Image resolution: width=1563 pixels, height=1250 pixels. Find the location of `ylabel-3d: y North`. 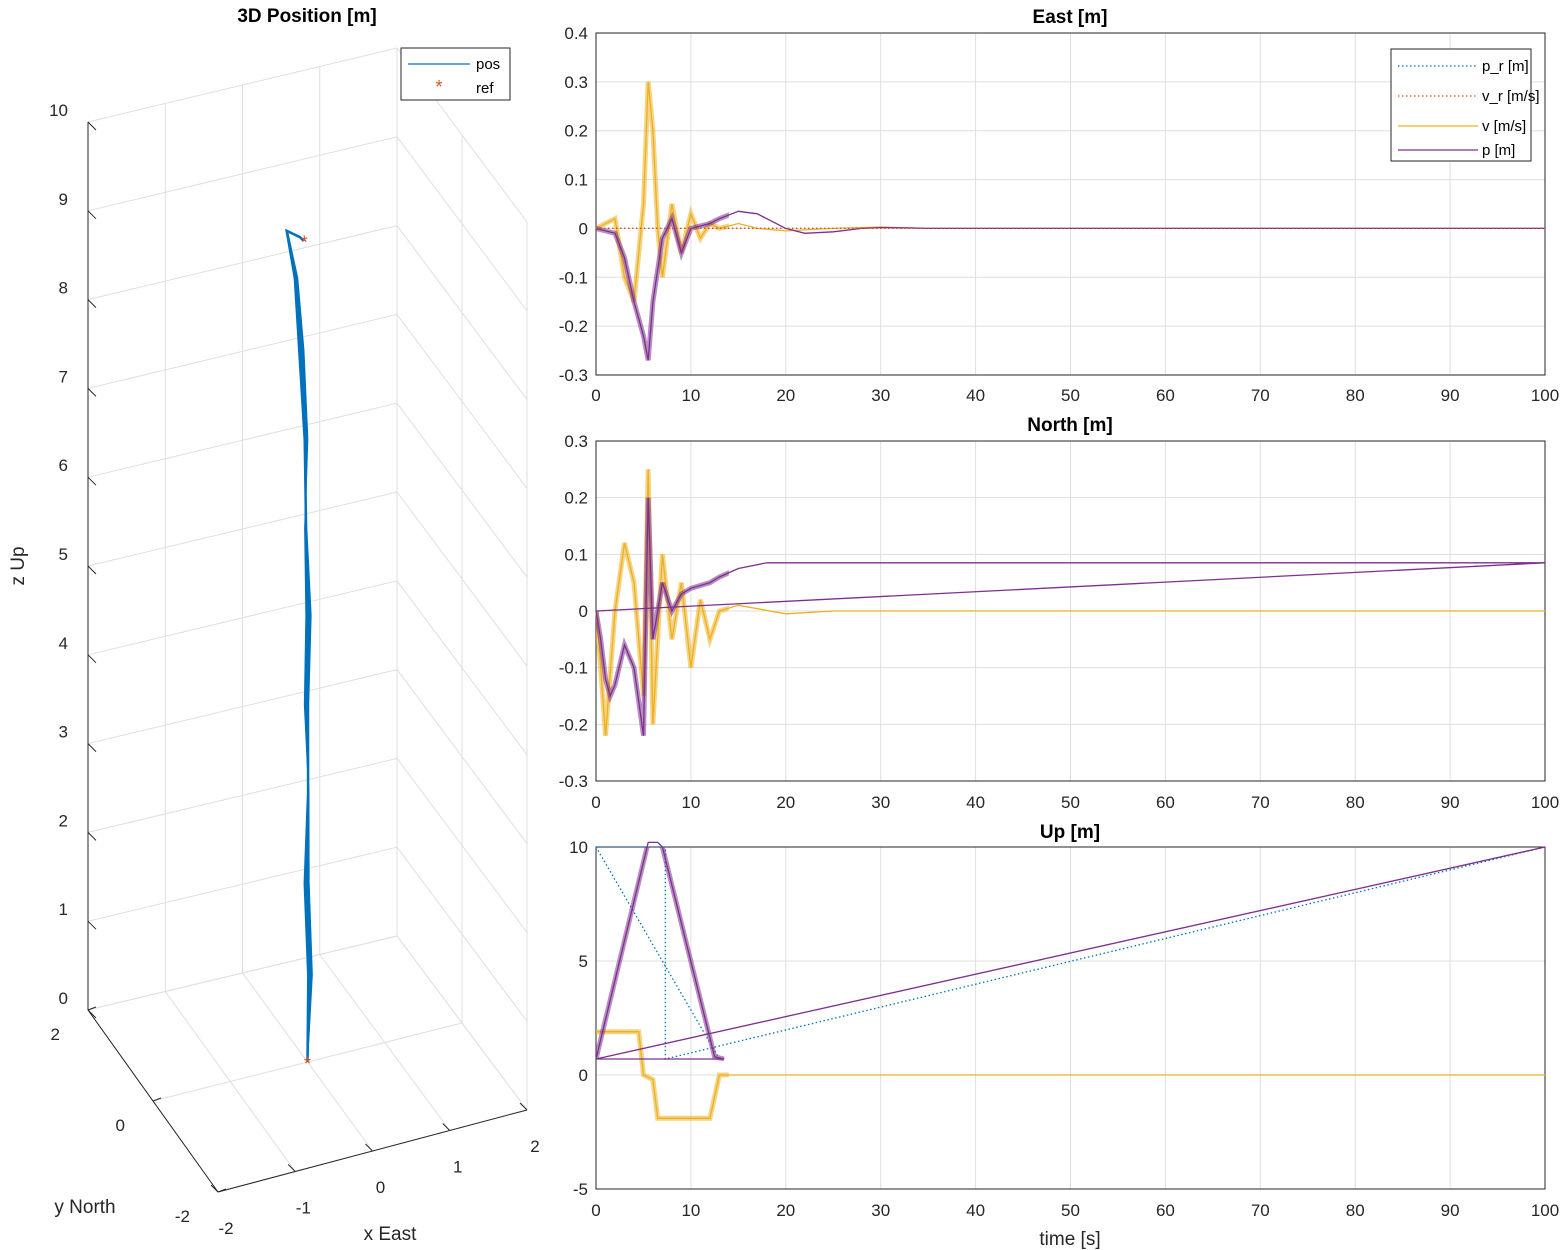

ylabel-3d: y North is located at coordinates (84, 1207).